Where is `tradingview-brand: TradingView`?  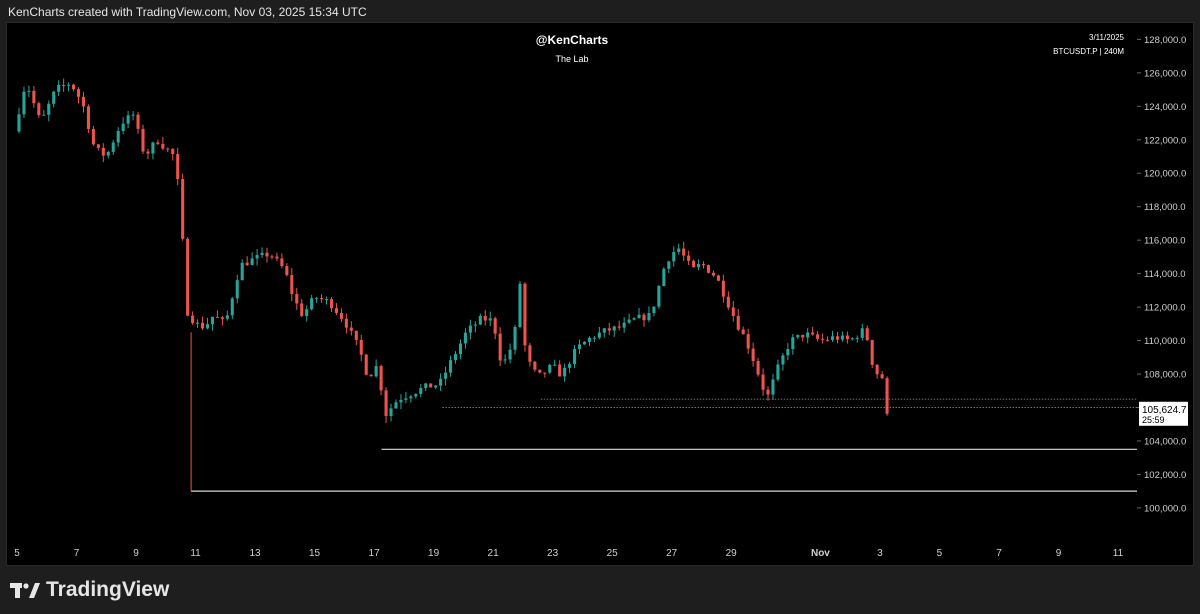 tradingview-brand: TradingView is located at coordinates (89, 590).